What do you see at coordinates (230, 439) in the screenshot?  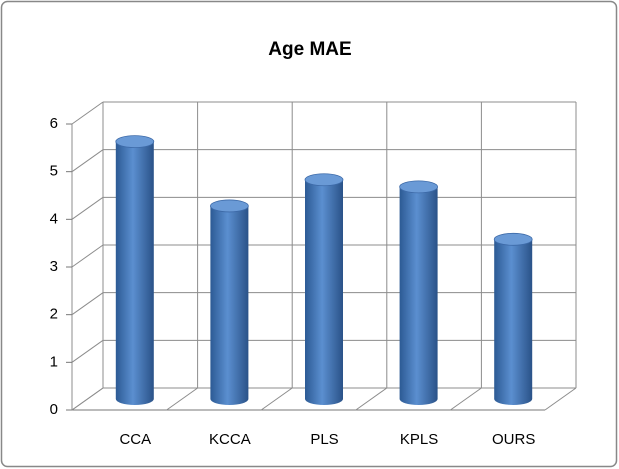 I see `x-tick-label: KCCA` at bounding box center [230, 439].